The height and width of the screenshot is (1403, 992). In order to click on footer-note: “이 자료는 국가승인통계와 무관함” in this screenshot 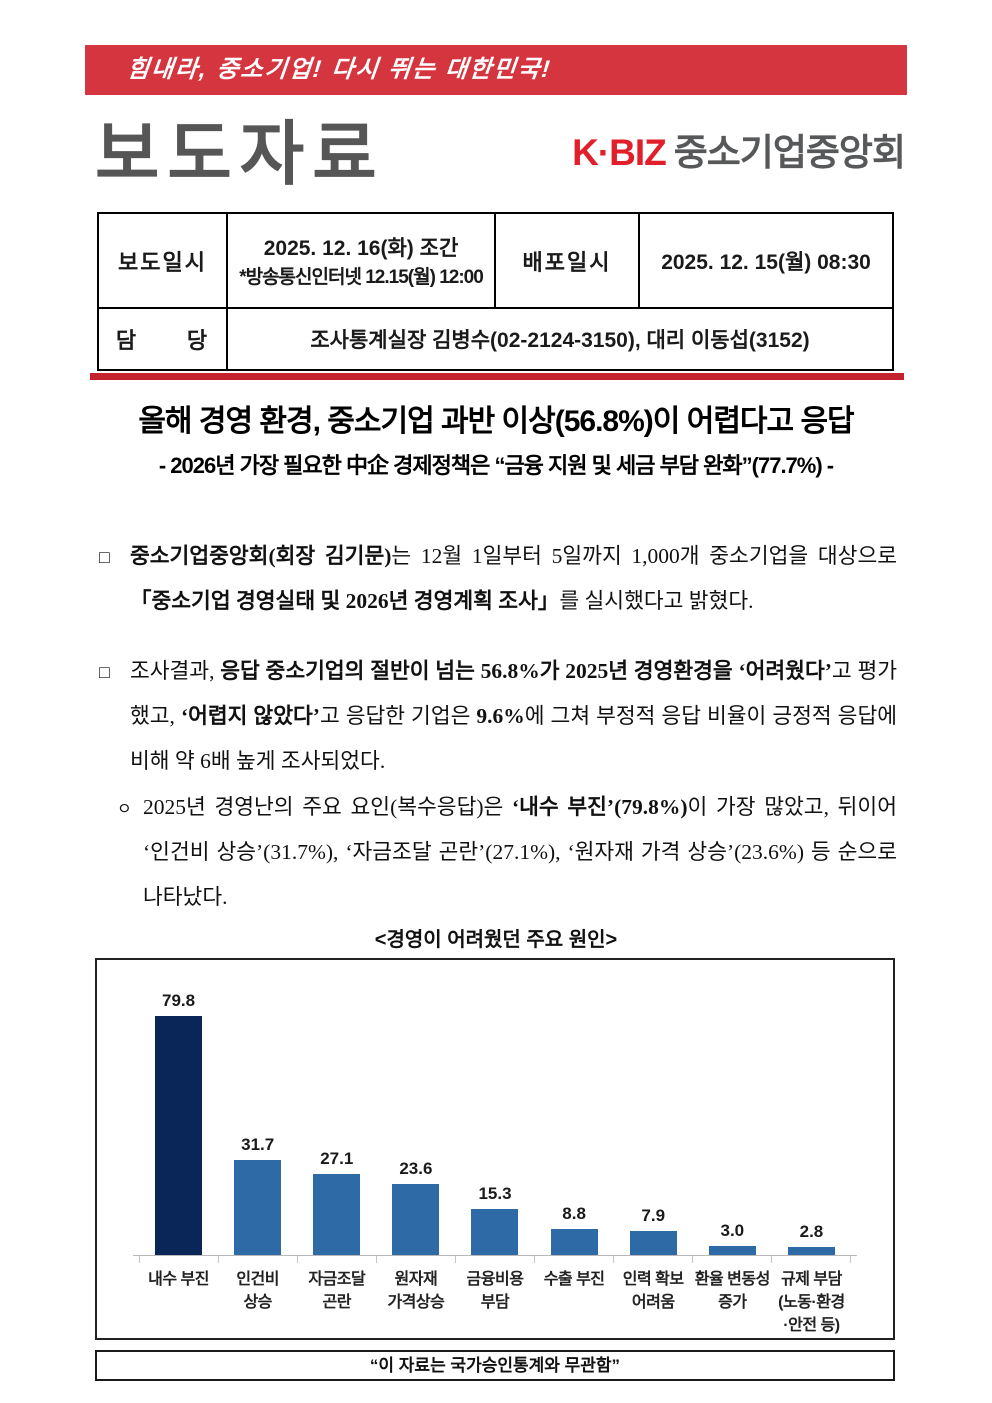, I will do `click(495, 1365)`.